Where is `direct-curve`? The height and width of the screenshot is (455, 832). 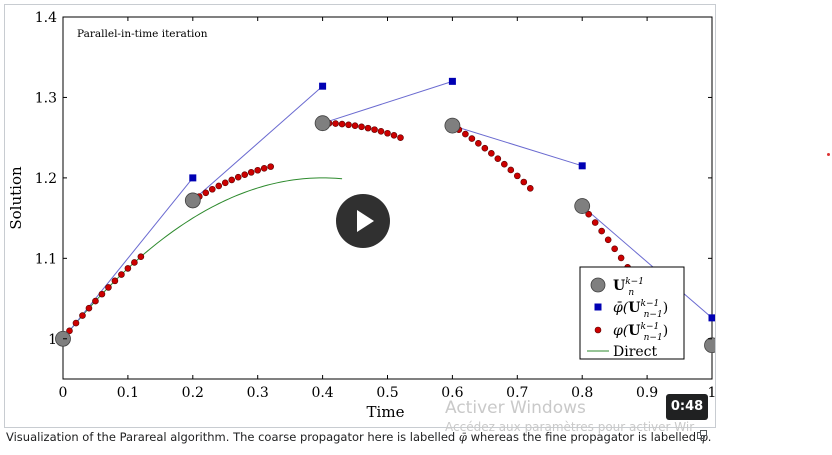 direct-curve is located at coordinates (202, 258).